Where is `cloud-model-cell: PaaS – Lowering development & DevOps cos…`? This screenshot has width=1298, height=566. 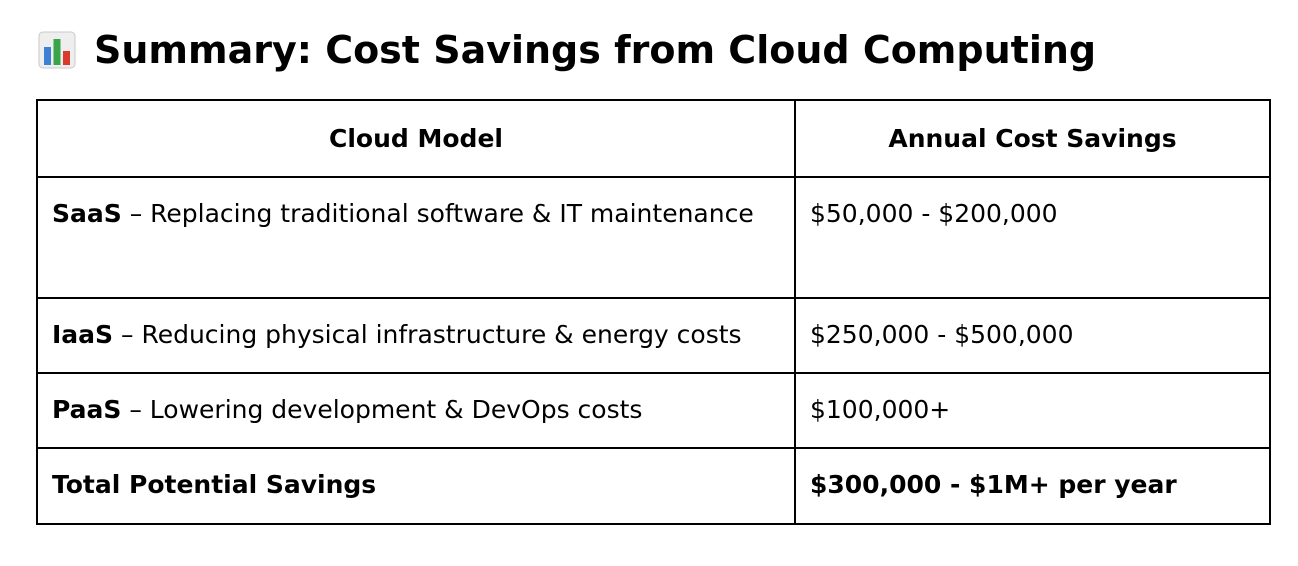
cloud-model-cell: PaaS – Lowering development & DevOps cos… is located at coordinates (416, 410).